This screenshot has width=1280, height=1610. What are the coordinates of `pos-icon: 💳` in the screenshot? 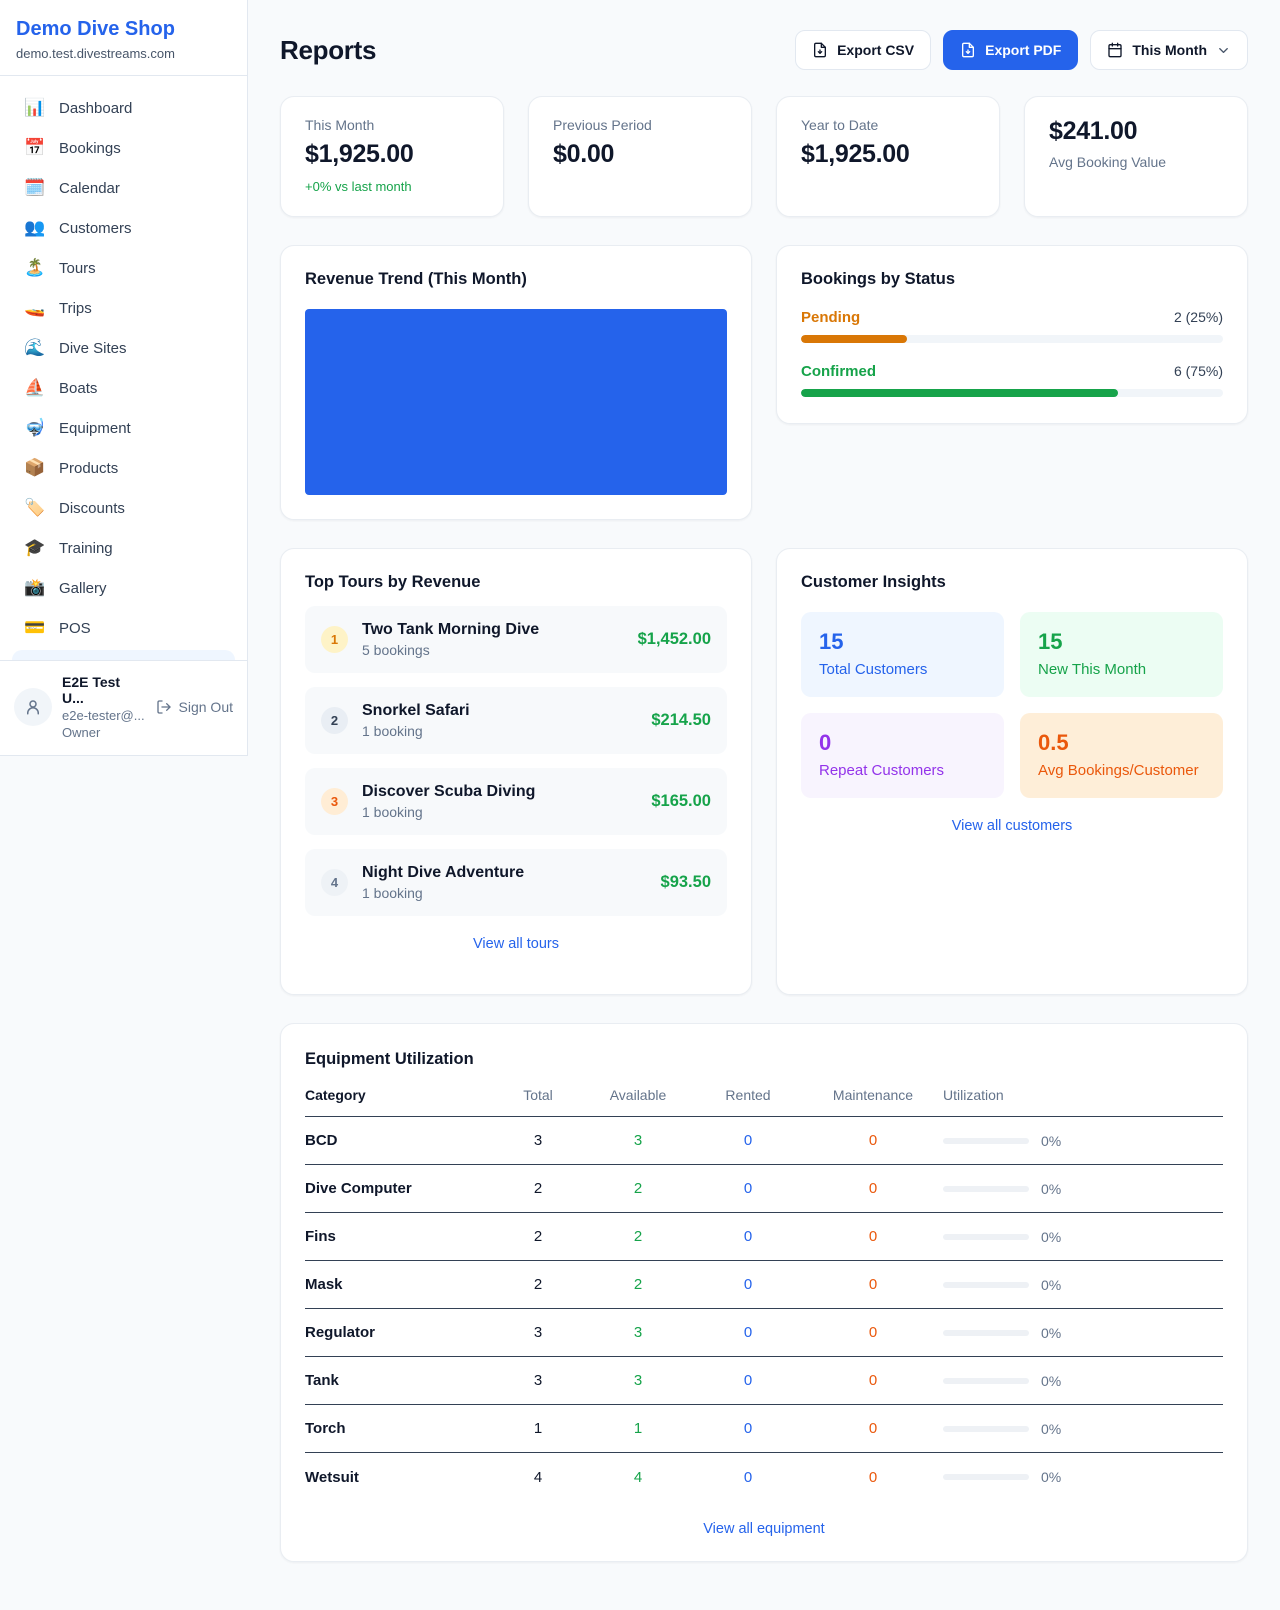 It's located at (35, 627).